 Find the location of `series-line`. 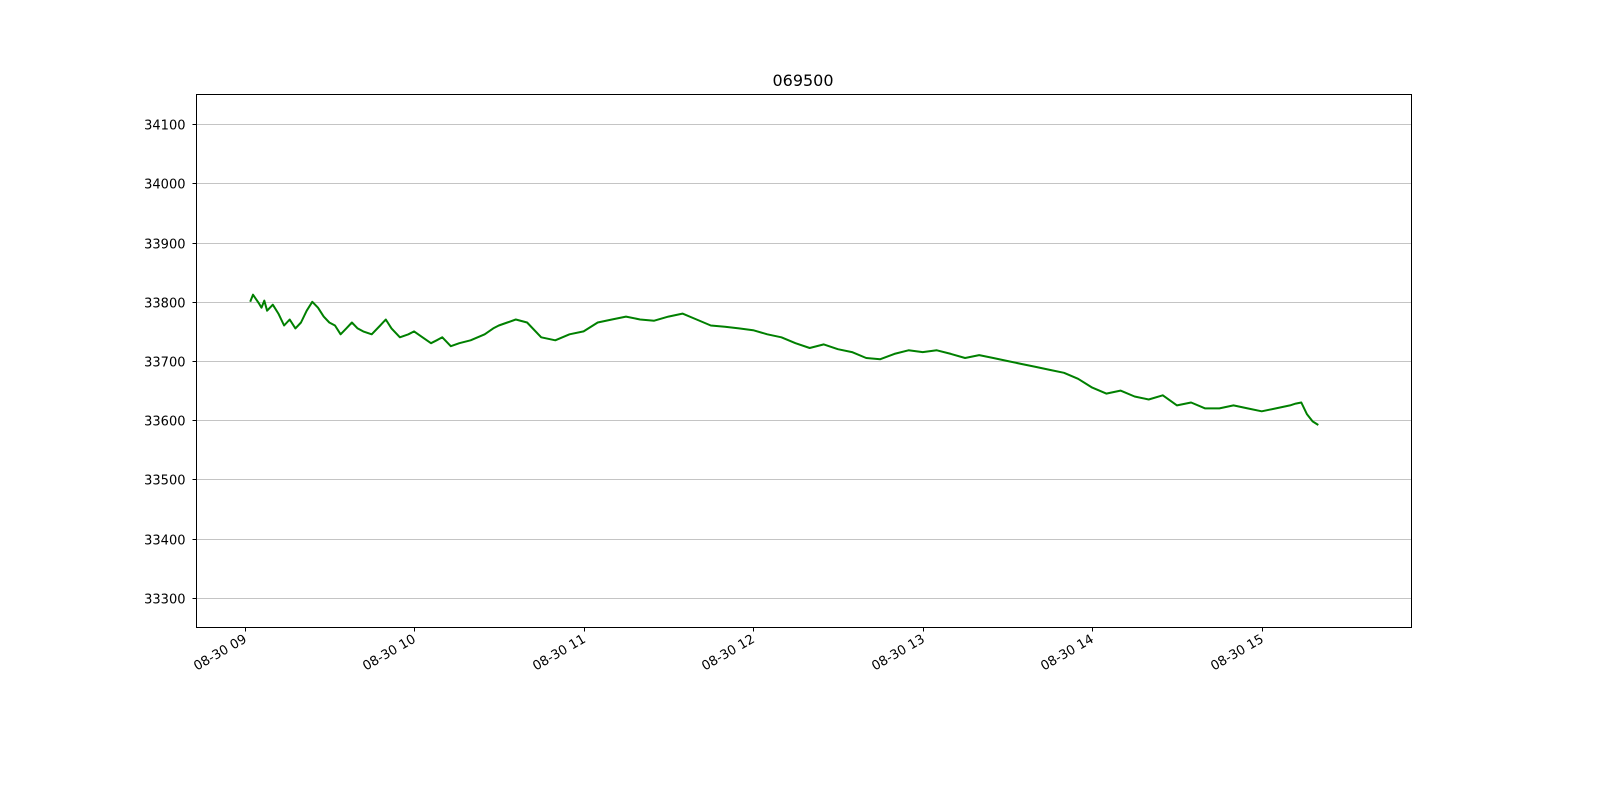

series-line is located at coordinates (784, 359).